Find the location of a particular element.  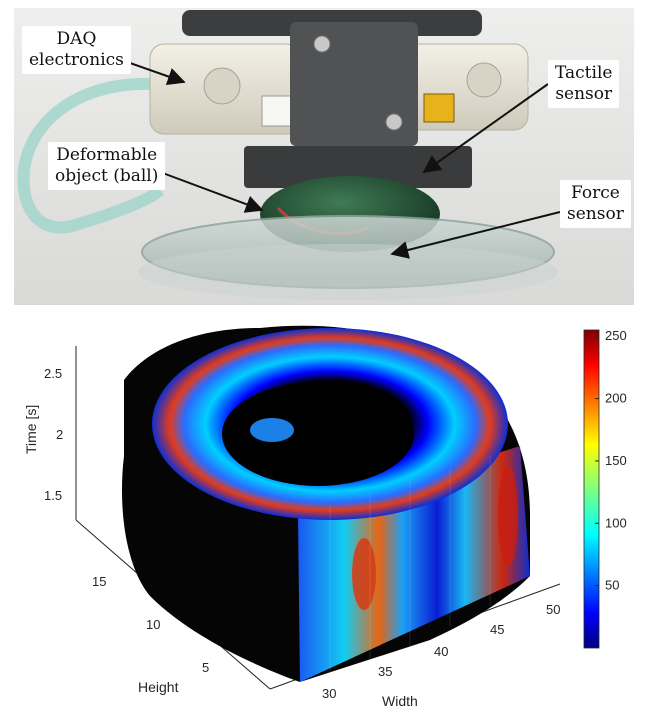

y-axis-label: Height is located at coordinates (158, 687).